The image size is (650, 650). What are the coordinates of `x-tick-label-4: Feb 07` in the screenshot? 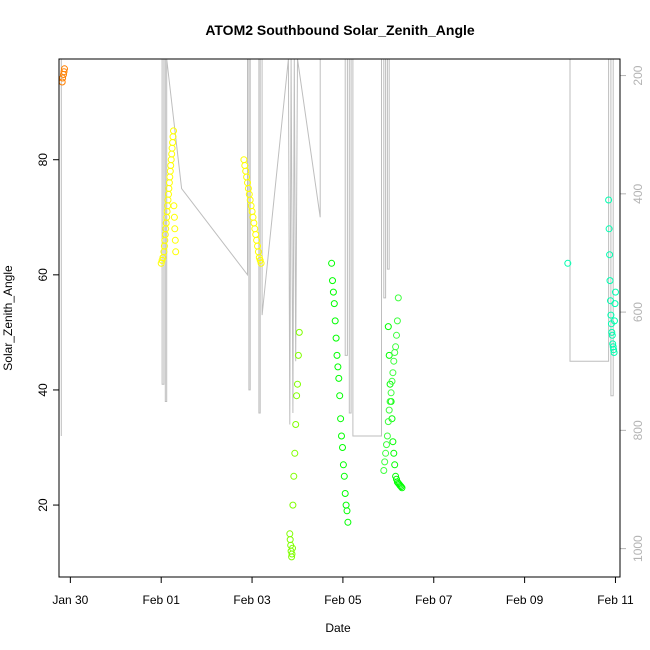 It's located at (434, 600).